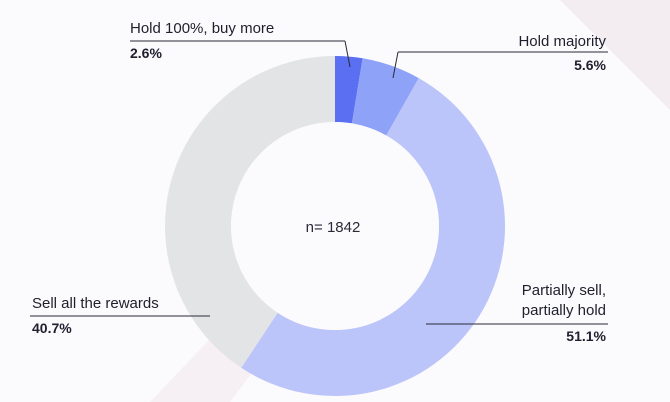 This screenshot has width=670, height=402. What do you see at coordinates (590, 65) in the screenshot?
I see `slice-value-text: 5.6%` at bounding box center [590, 65].